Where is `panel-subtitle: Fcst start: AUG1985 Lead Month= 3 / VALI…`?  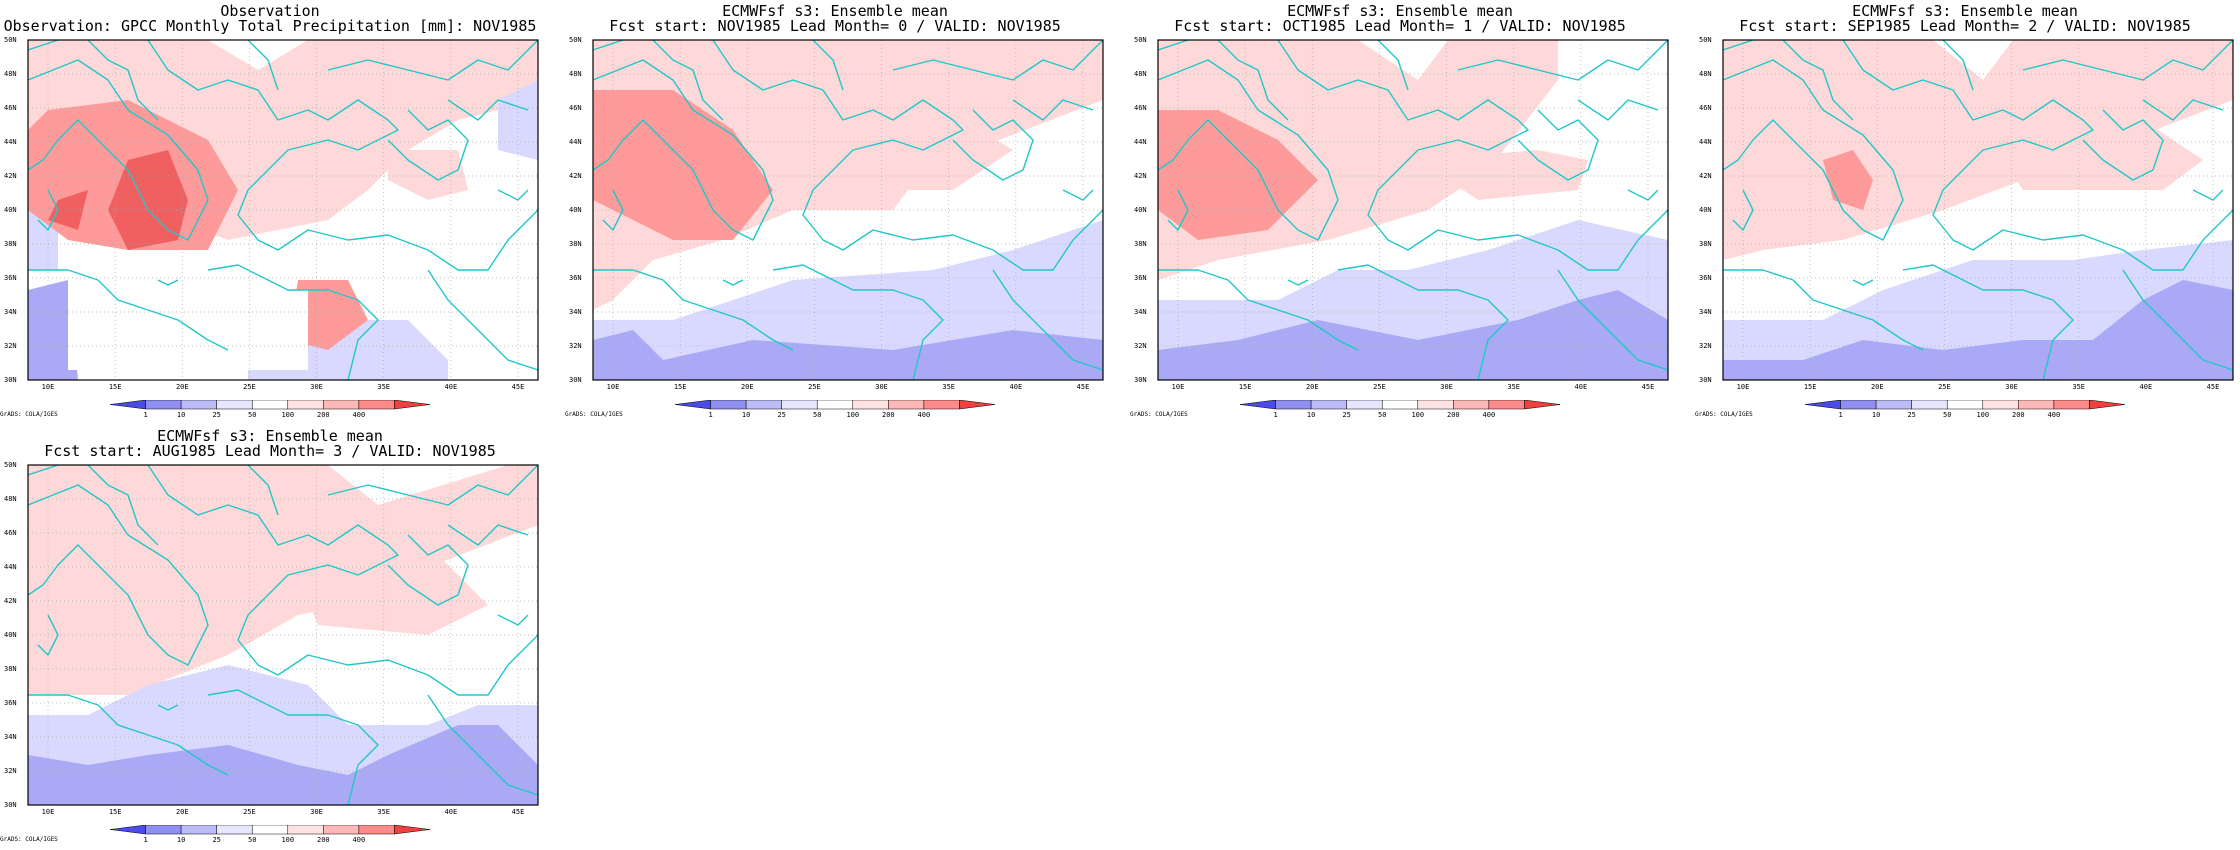
panel-subtitle: Fcst start: AUG1985 Lead Month= 3 / VALI… is located at coordinates (270, 451).